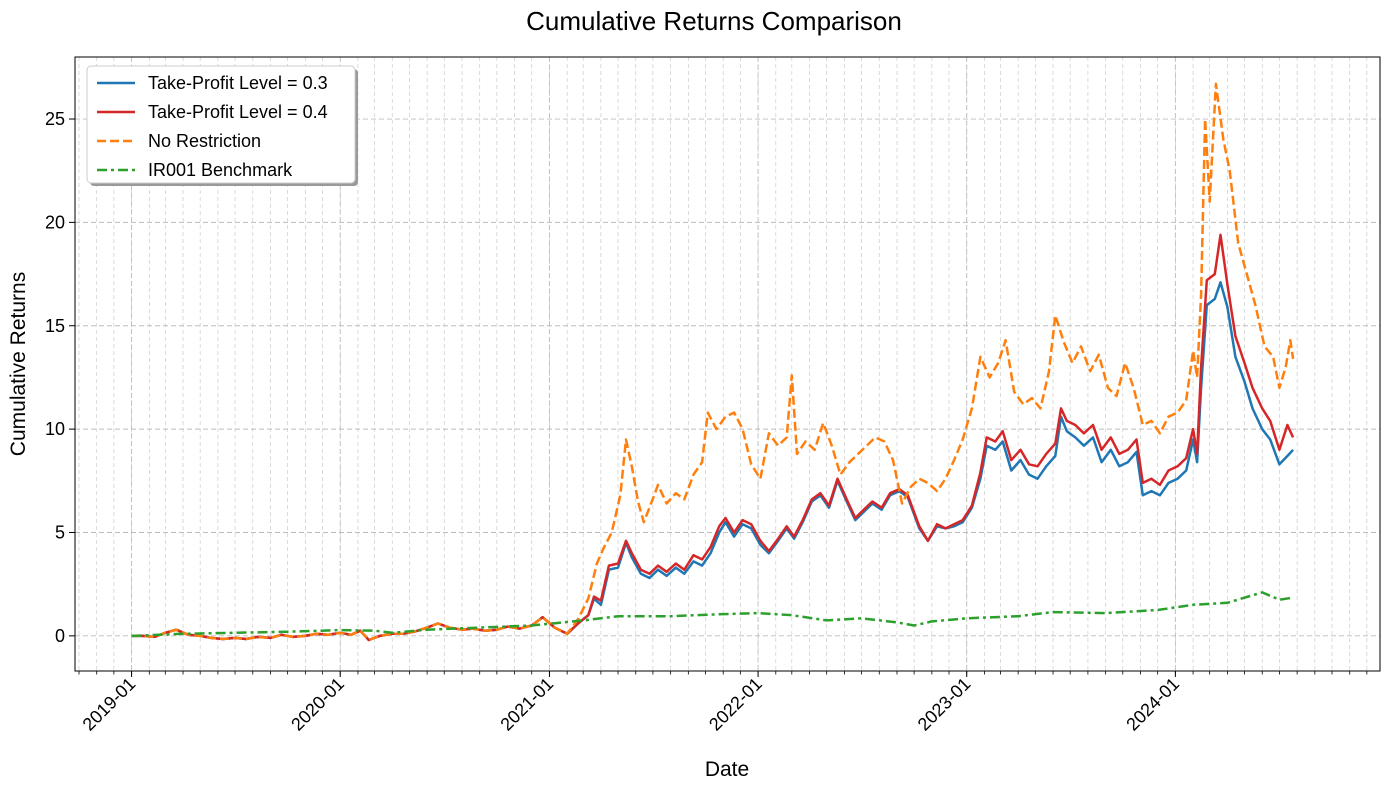 The width and height of the screenshot is (1389, 789). Describe the element at coordinates (18, 364) in the screenshot. I see `y-axis-label: Cumulative Returns` at that location.